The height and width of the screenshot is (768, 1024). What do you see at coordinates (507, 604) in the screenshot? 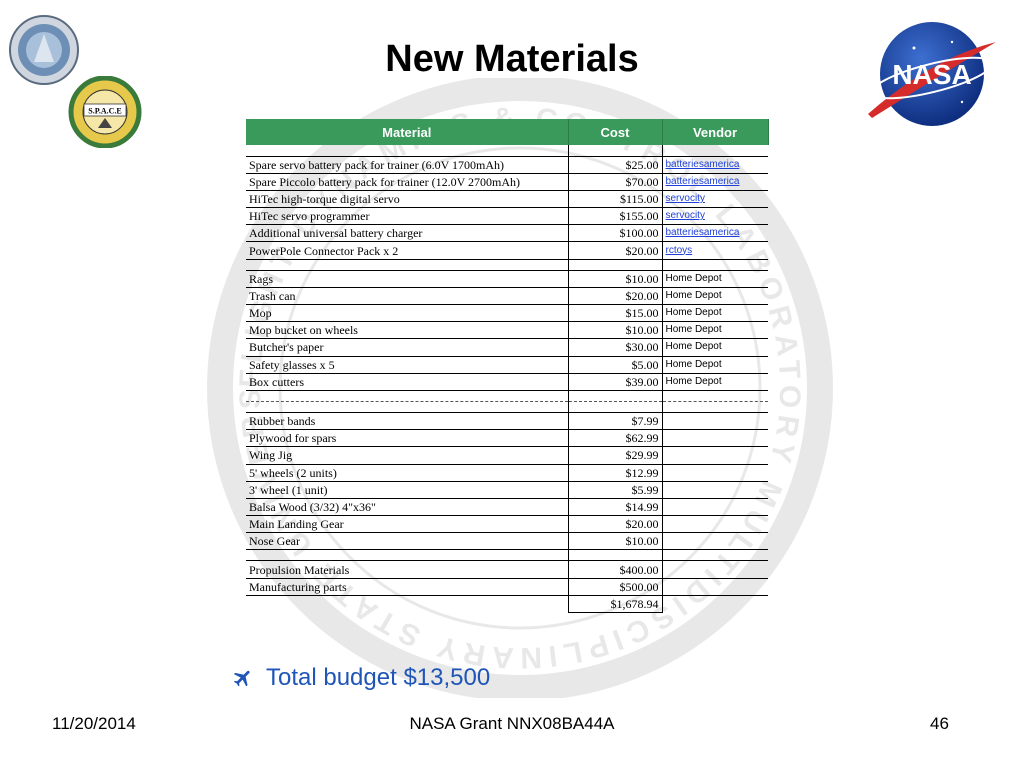
I see `total-row: $1,678.94` at bounding box center [507, 604].